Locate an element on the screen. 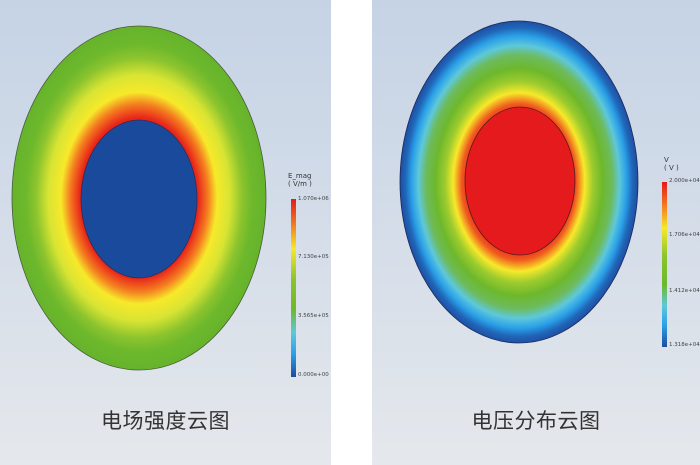 This screenshot has width=700, height=465. colorbar-tick: 0.000e+00 is located at coordinates (313, 375).